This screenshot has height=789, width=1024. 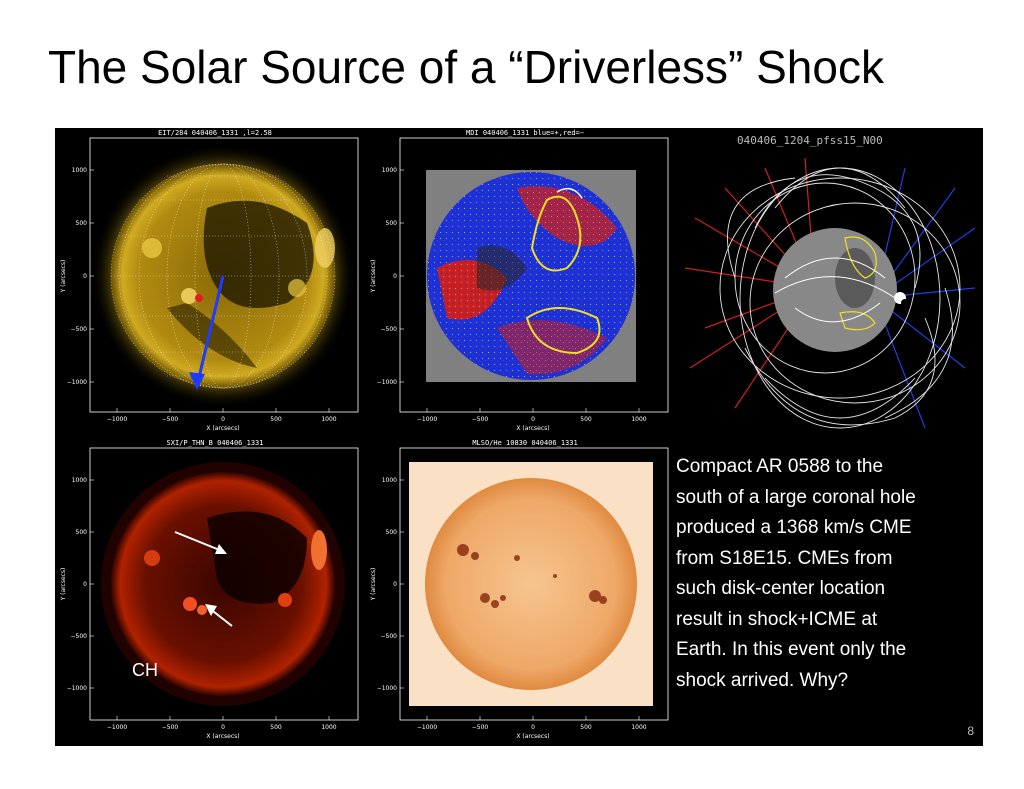 What do you see at coordinates (531, 584) in the screenshot?
I see `mlso-solar-disk` at bounding box center [531, 584].